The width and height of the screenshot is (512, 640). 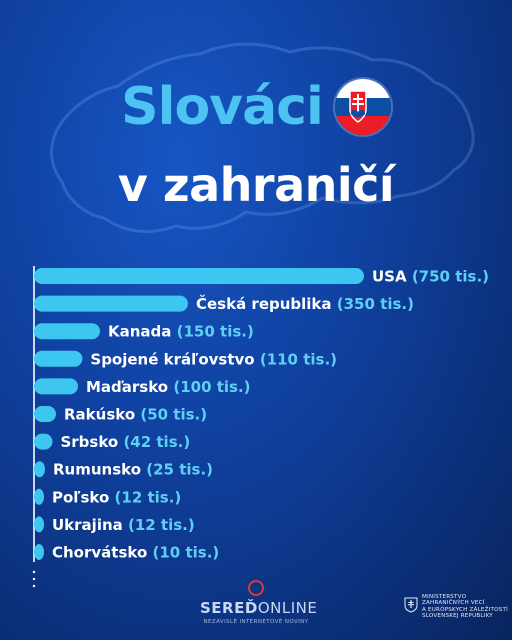 What do you see at coordinates (211, 387) in the screenshot?
I see `value-label: (100 tis.)` at bounding box center [211, 387].